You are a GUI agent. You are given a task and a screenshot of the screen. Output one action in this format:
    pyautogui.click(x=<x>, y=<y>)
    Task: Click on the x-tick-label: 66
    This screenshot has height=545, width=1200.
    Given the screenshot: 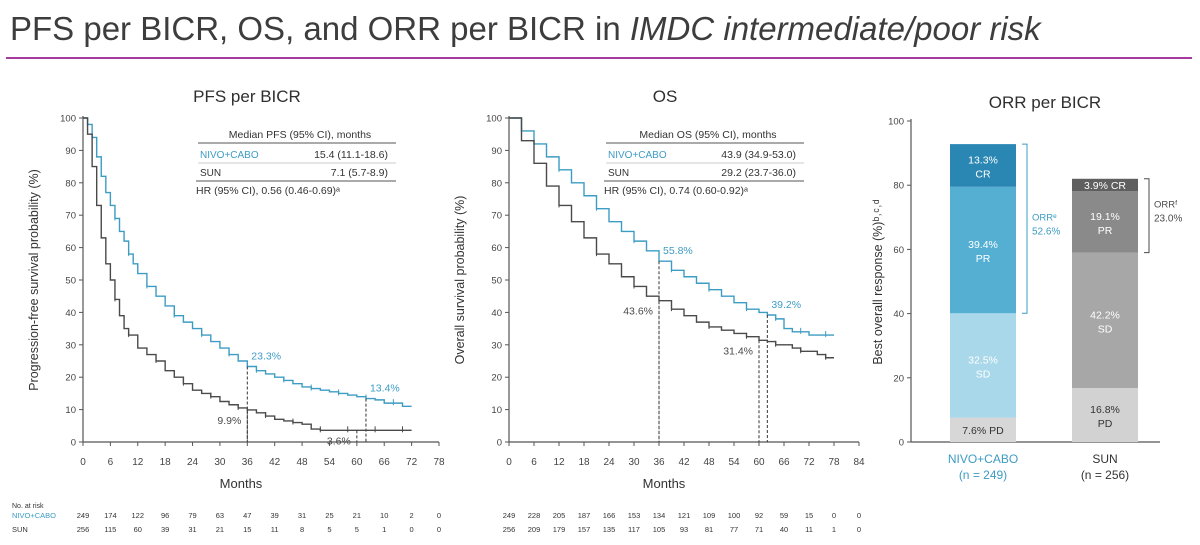 What is the action you would take?
    pyautogui.click(x=385, y=462)
    